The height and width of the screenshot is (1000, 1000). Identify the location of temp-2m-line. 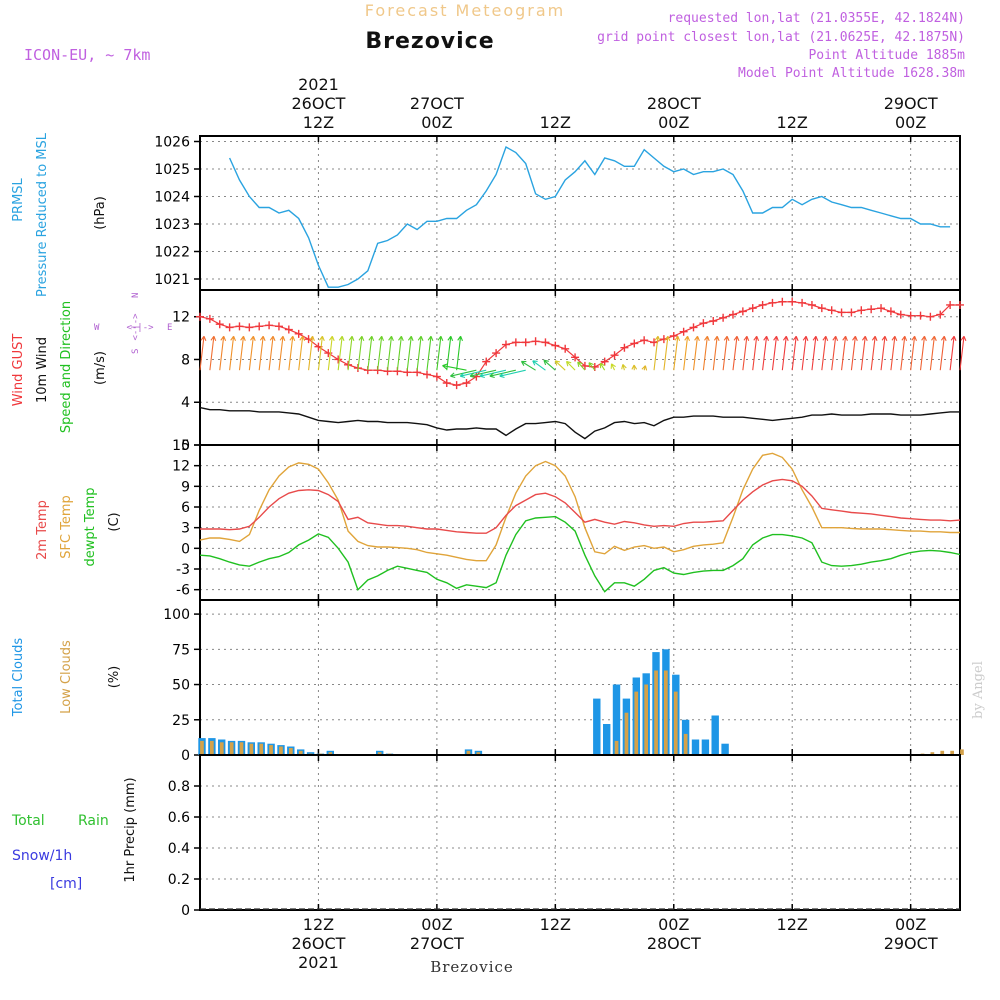
(580, 506).